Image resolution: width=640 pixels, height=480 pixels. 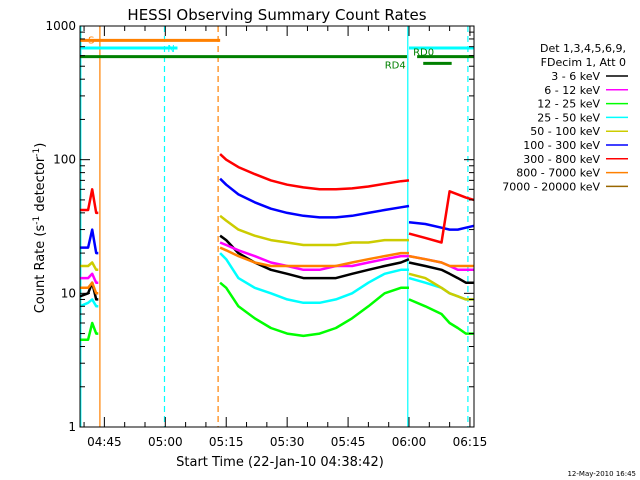 What do you see at coordinates (37, 220) in the screenshot?
I see `y-axis-label-sup1: -1` at bounding box center [37, 220].